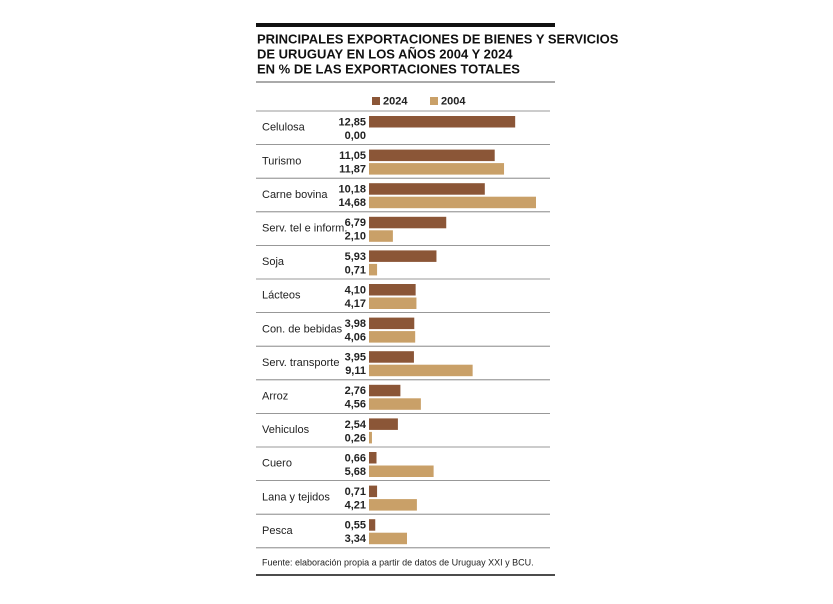 Image resolution: width=833 pixels, height=604 pixels. What do you see at coordinates (355, 237) in the screenshot?
I see `value-label: 2,10` at bounding box center [355, 237].